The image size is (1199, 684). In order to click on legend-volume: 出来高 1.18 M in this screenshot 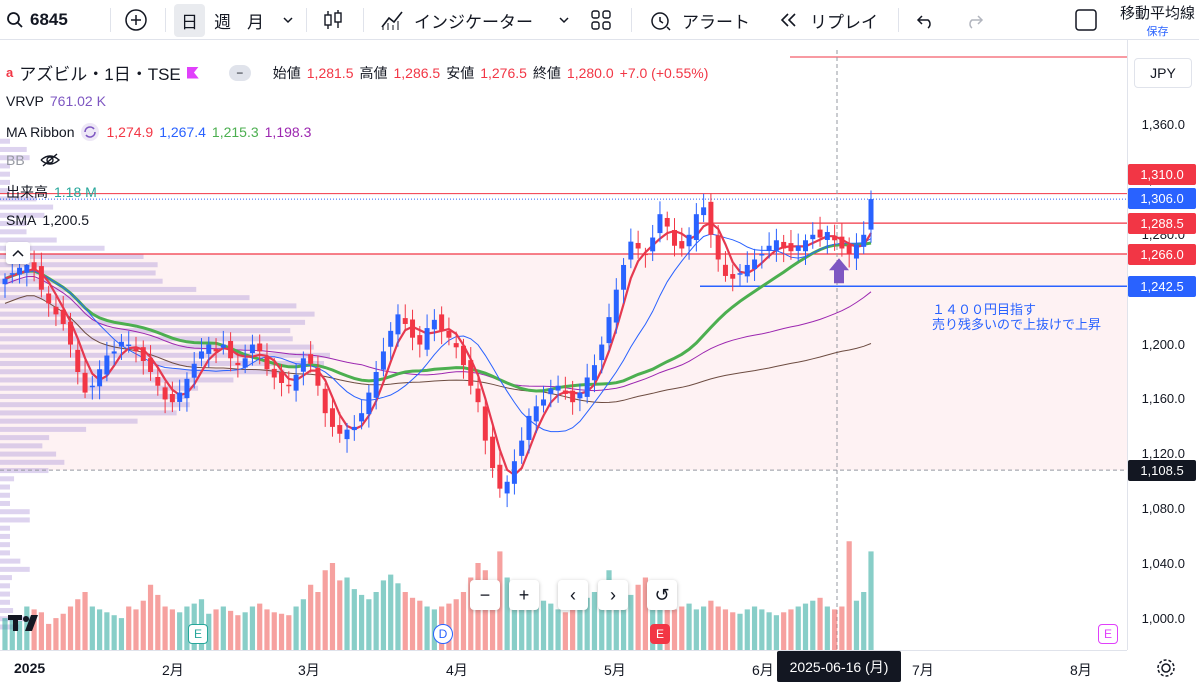, I will do `click(51, 192)`.